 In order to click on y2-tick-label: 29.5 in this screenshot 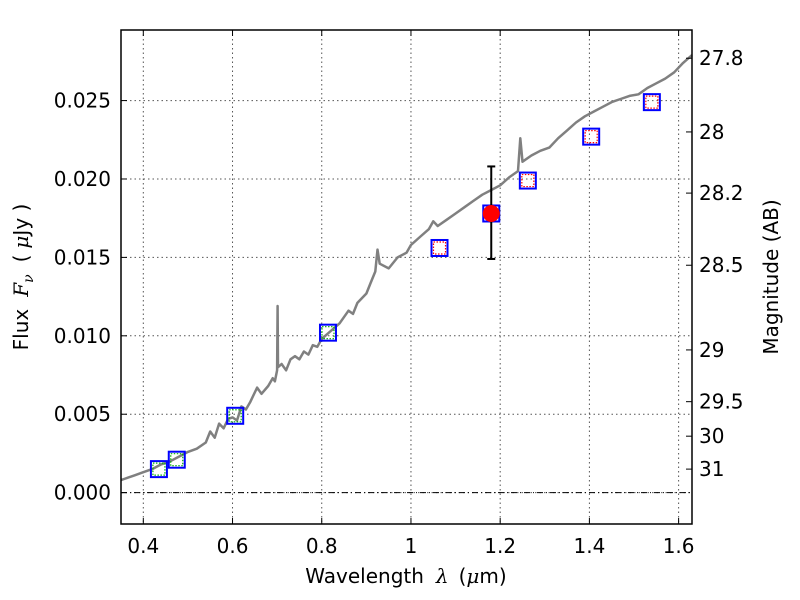, I will do `click(721, 402)`.